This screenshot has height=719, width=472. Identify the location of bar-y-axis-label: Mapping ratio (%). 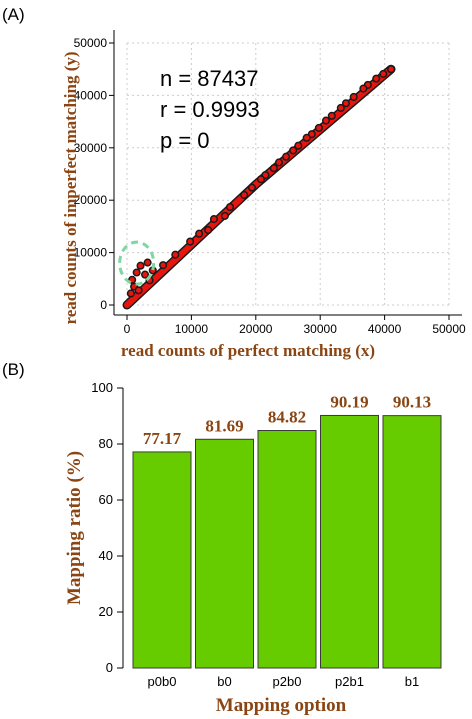
(74, 528).